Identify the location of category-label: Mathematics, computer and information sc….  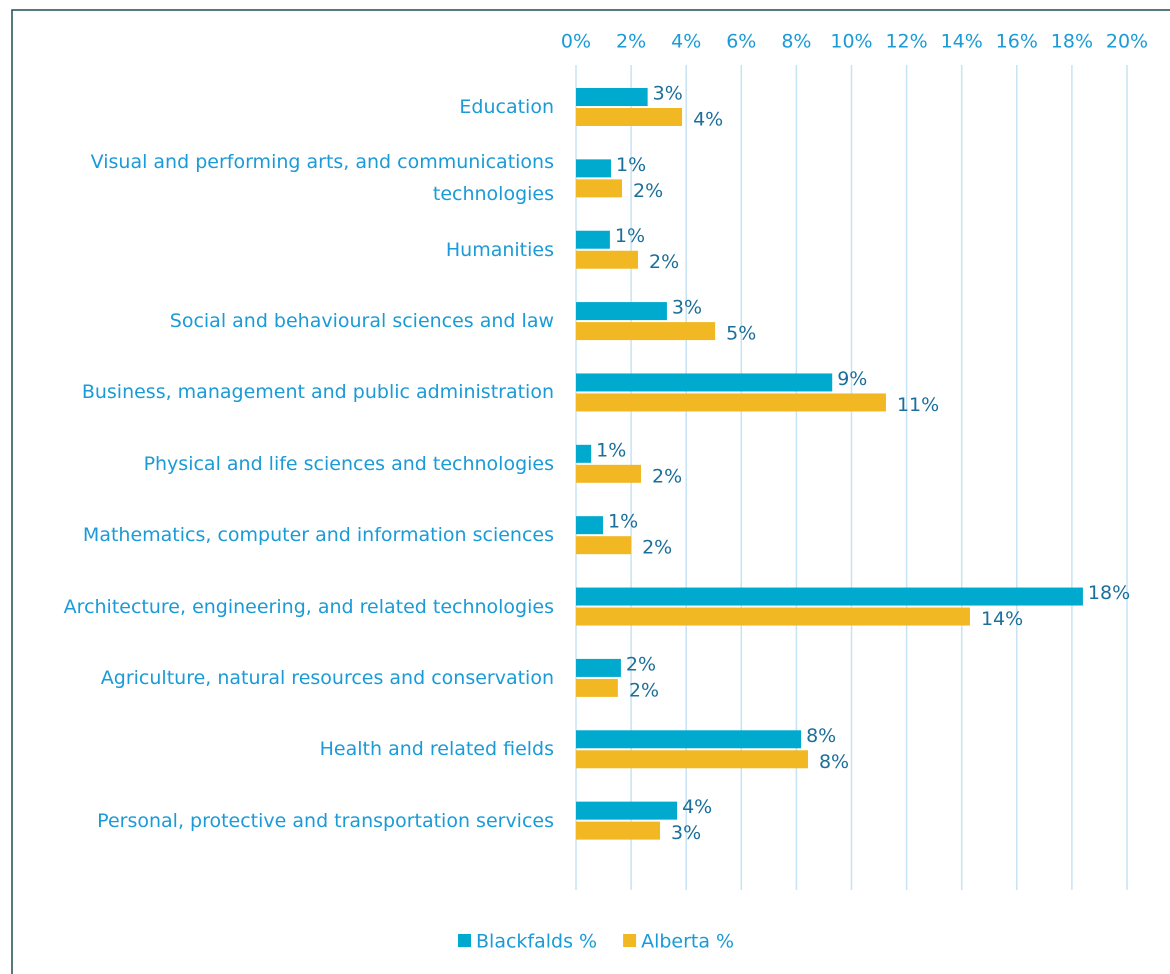
(318, 535).